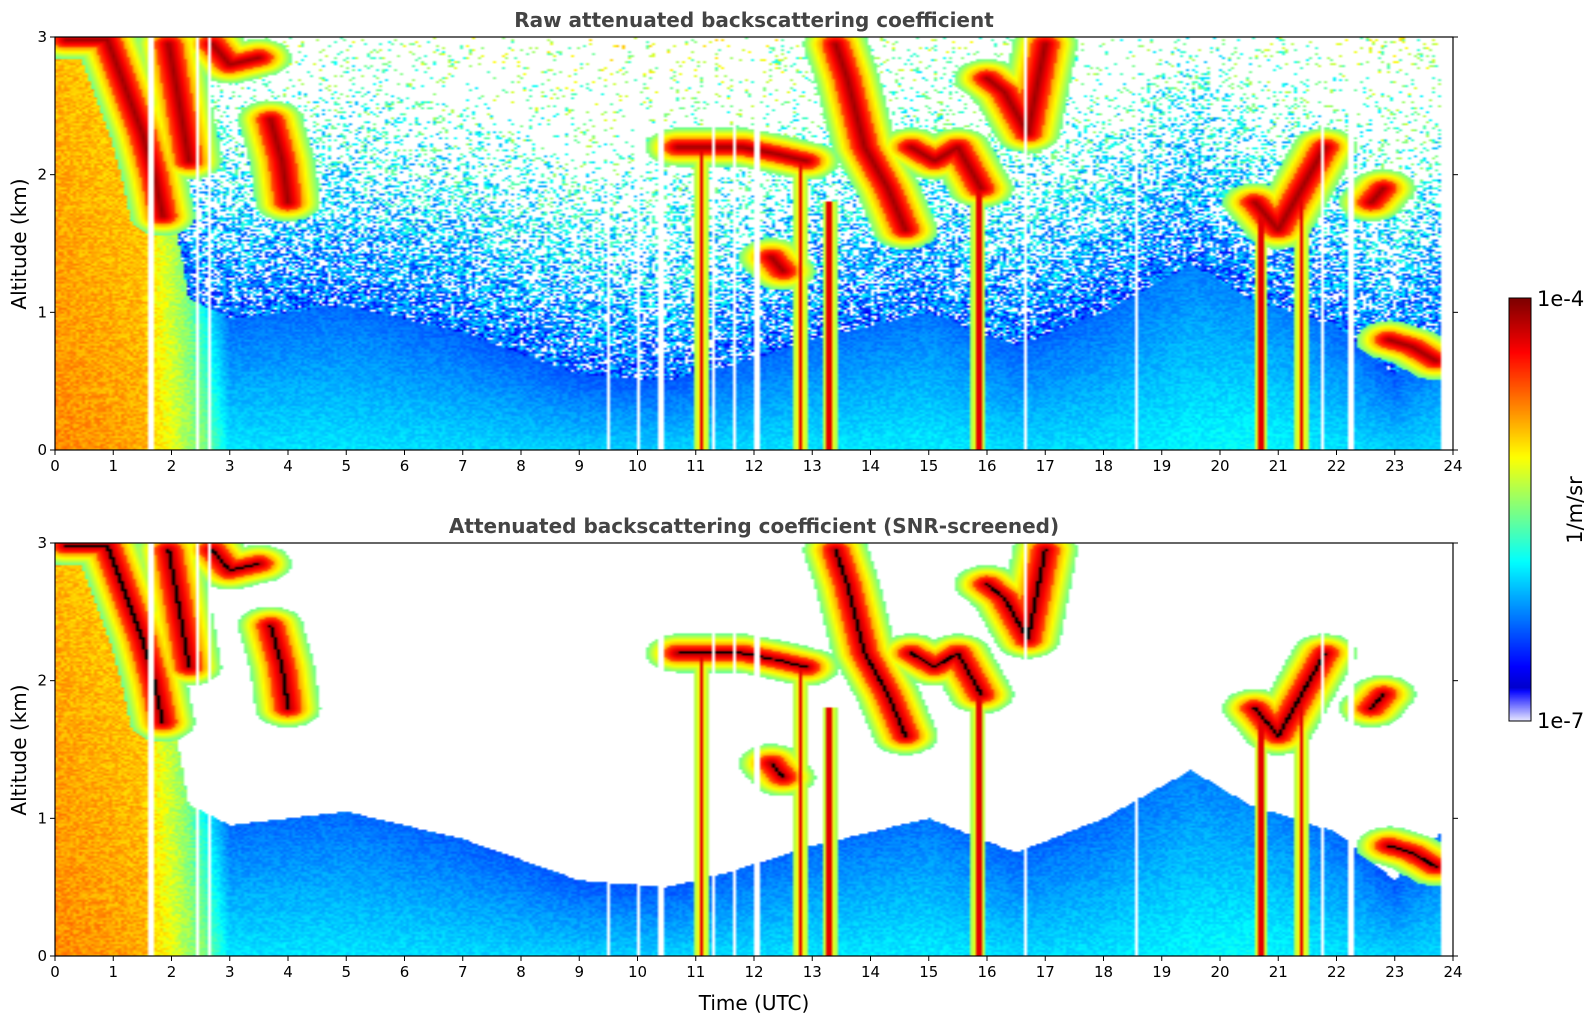 Image resolution: width=1595 pixels, height=1020 pixels. I want to click on colorbar-frame, so click(1520, 509).